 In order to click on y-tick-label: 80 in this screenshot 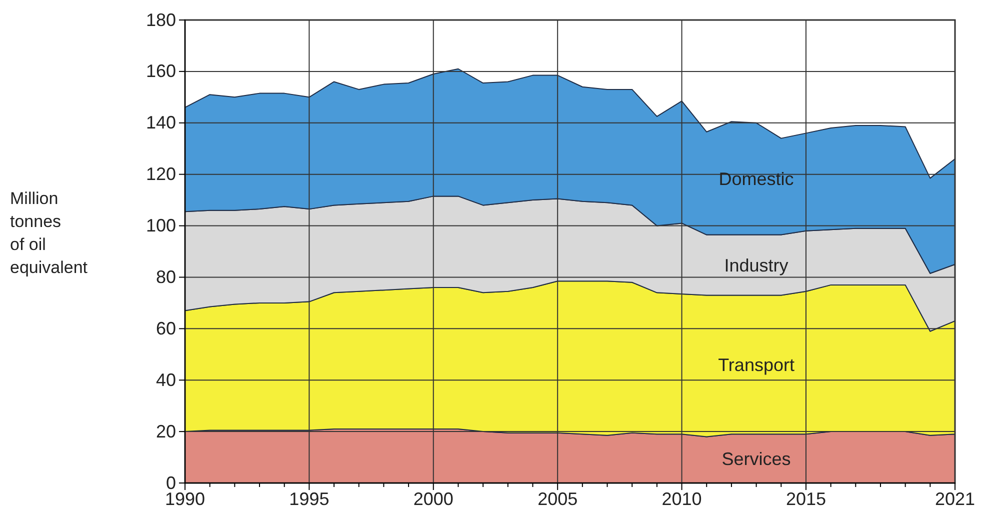, I will do `click(166, 276)`.